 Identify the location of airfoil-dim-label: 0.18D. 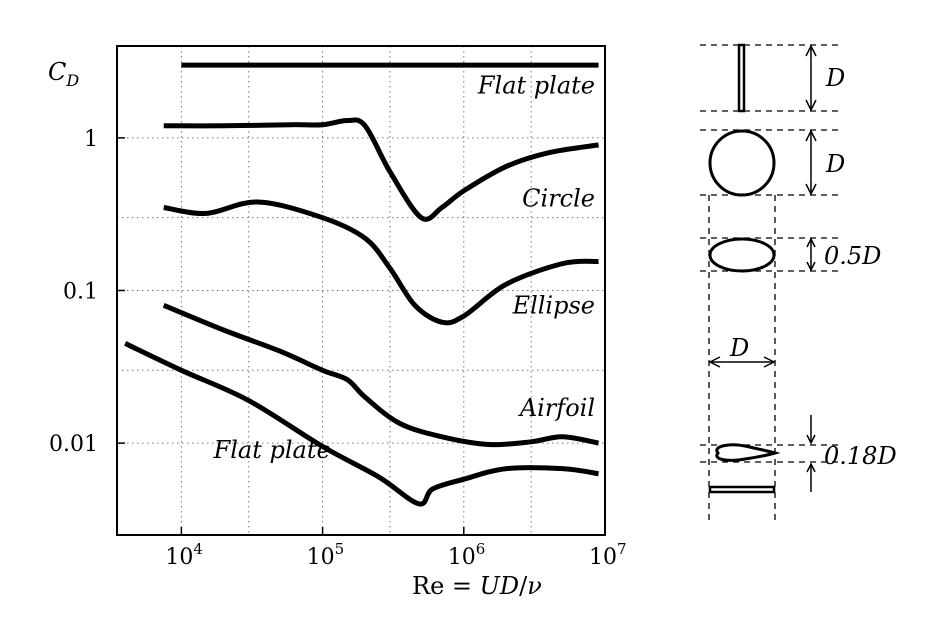
(860, 456).